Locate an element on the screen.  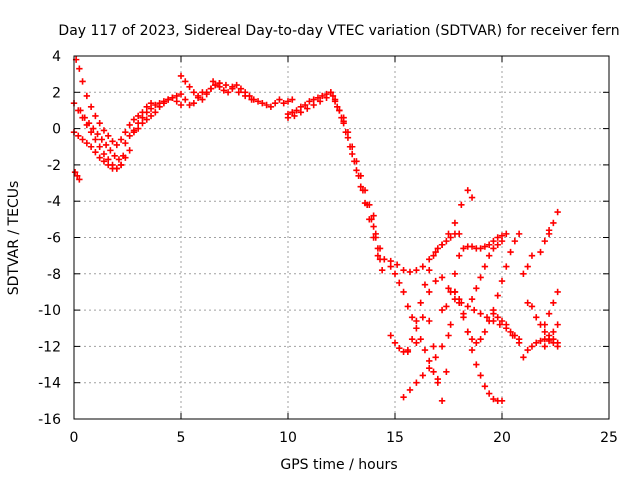
x-tick-label: 20 is located at coordinates (502, 438).